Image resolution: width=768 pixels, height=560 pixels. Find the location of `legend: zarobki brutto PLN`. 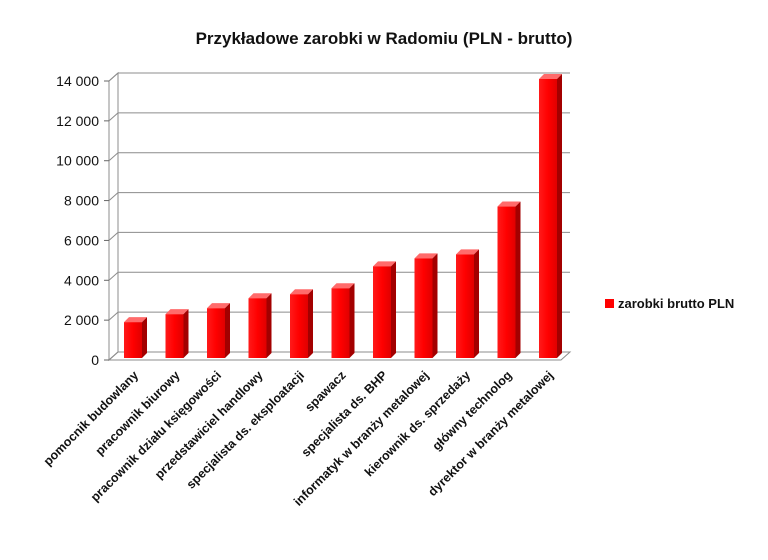

legend: zarobki brutto PLN is located at coordinates (669, 303).